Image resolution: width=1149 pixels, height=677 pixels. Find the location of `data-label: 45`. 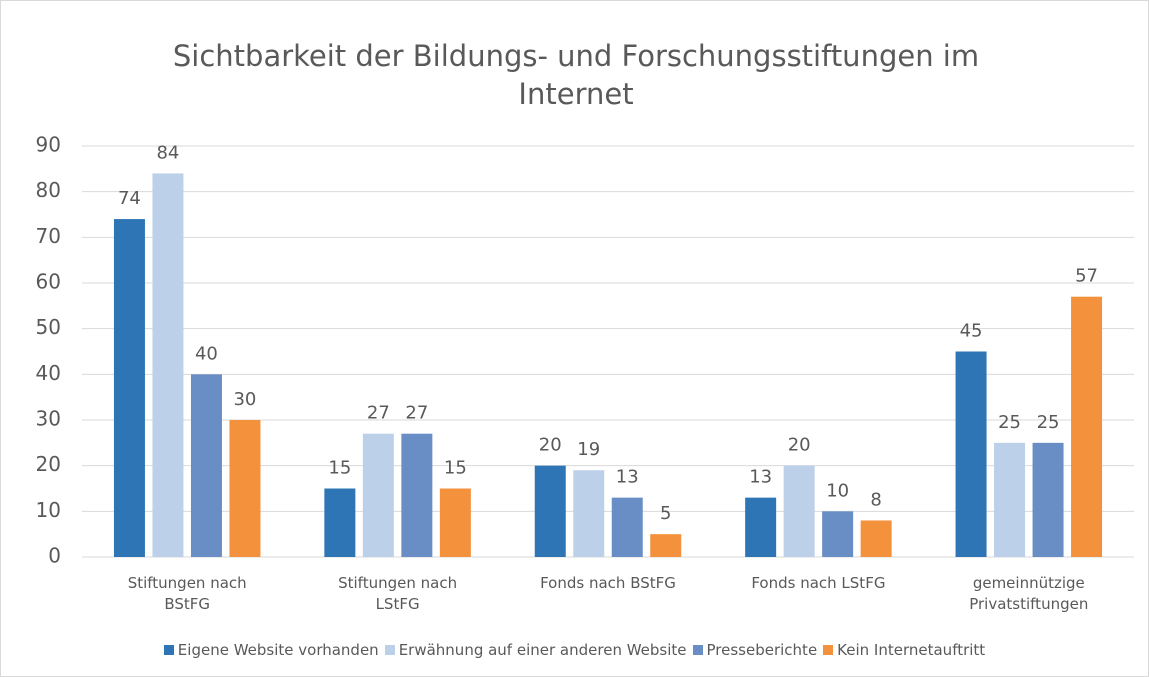

data-label: 45 is located at coordinates (971, 331).